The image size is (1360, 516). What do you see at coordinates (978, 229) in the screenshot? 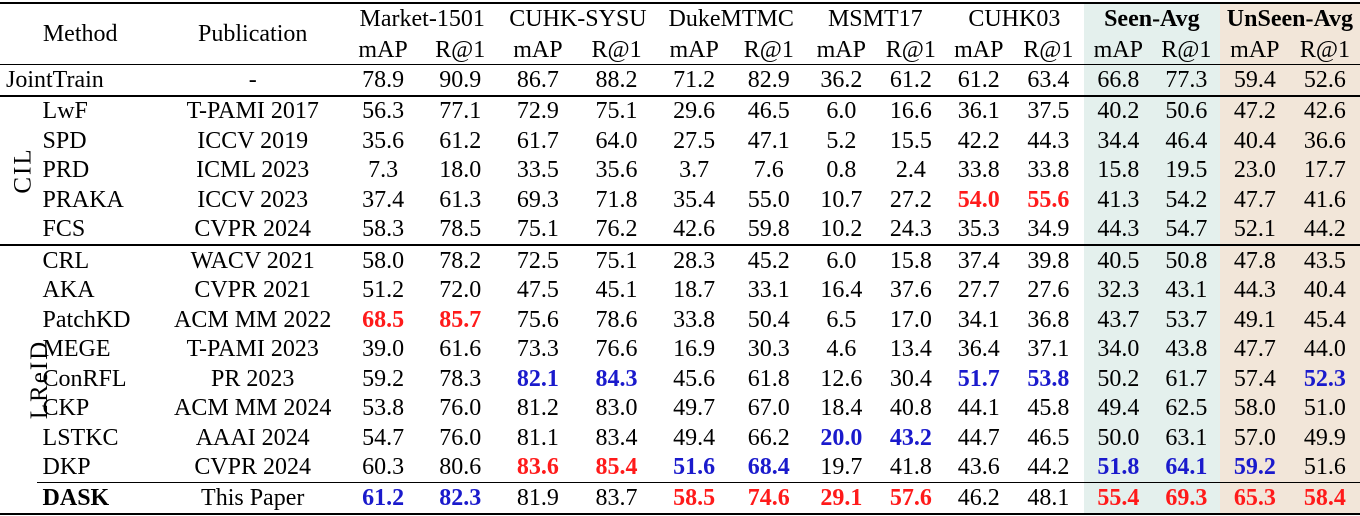
I see `value-cell: 35.3` at bounding box center [978, 229].